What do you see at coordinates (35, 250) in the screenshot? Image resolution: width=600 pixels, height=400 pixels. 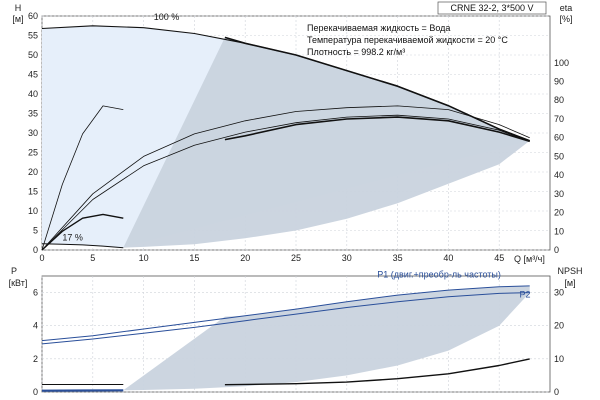 I see `y-left-tick-upper-0: 0` at bounding box center [35, 250].